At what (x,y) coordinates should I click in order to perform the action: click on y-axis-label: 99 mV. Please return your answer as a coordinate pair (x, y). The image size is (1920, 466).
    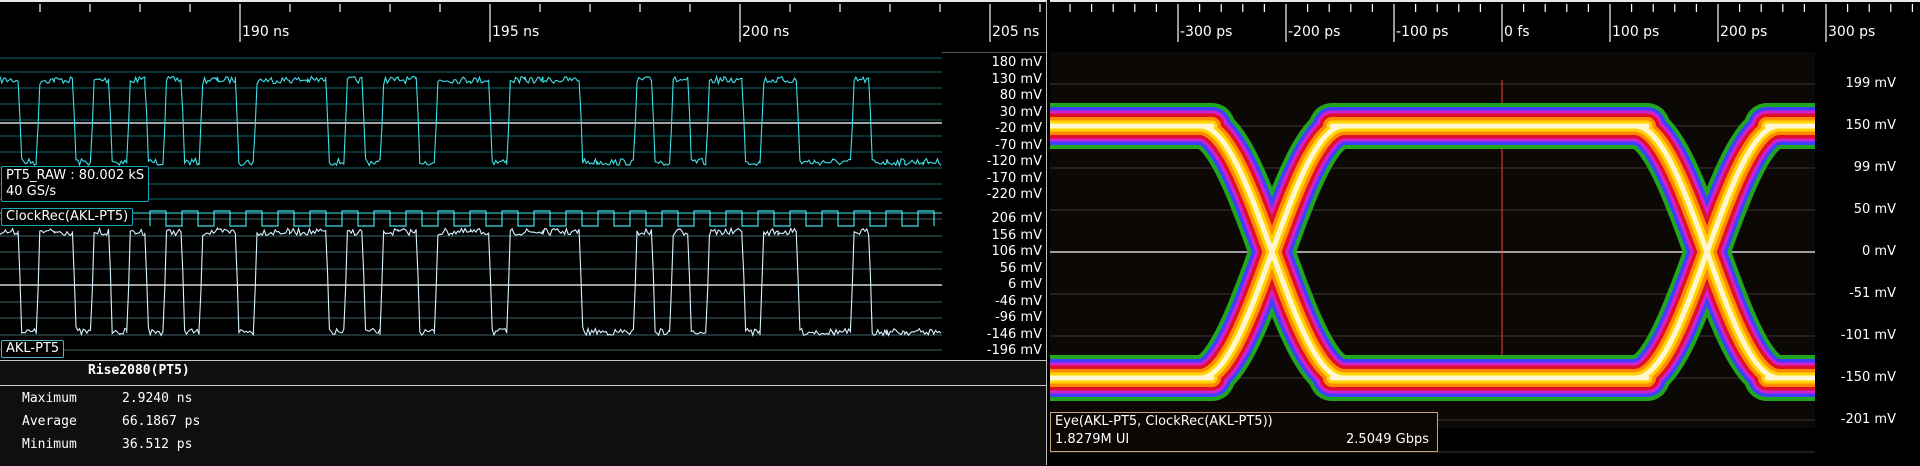
    Looking at the image, I should click on (1874, 167).